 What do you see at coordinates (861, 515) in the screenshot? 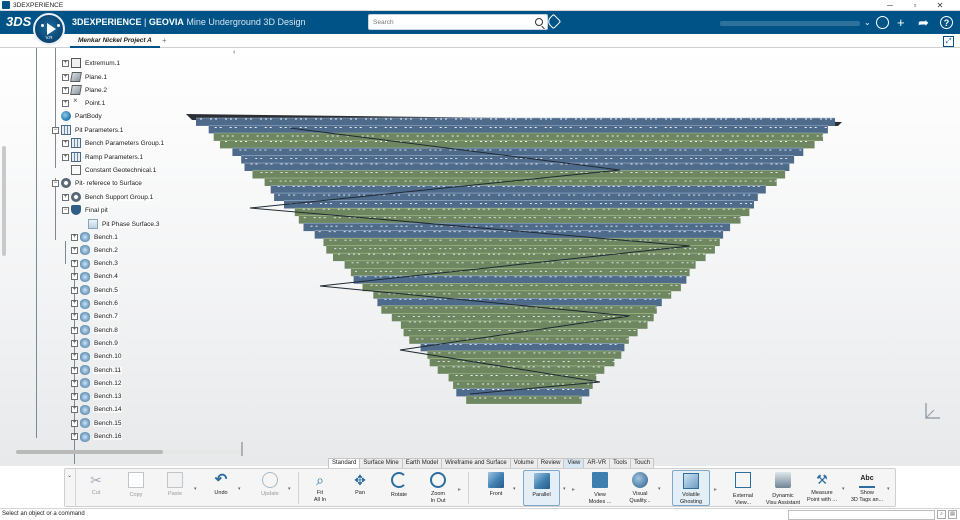
I see `command-input` at bounding box center [861, 515].